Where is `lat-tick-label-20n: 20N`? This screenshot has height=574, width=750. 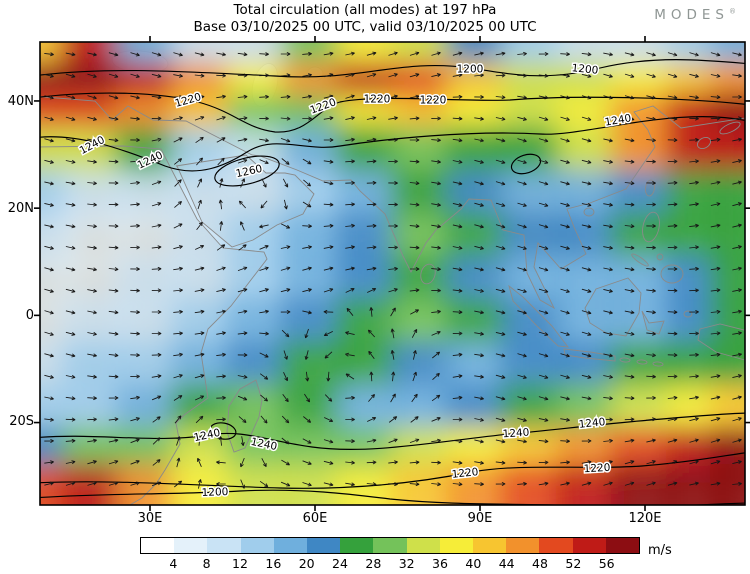
lat-tick-label-20n: 20N is located at coordinates (20, 208).